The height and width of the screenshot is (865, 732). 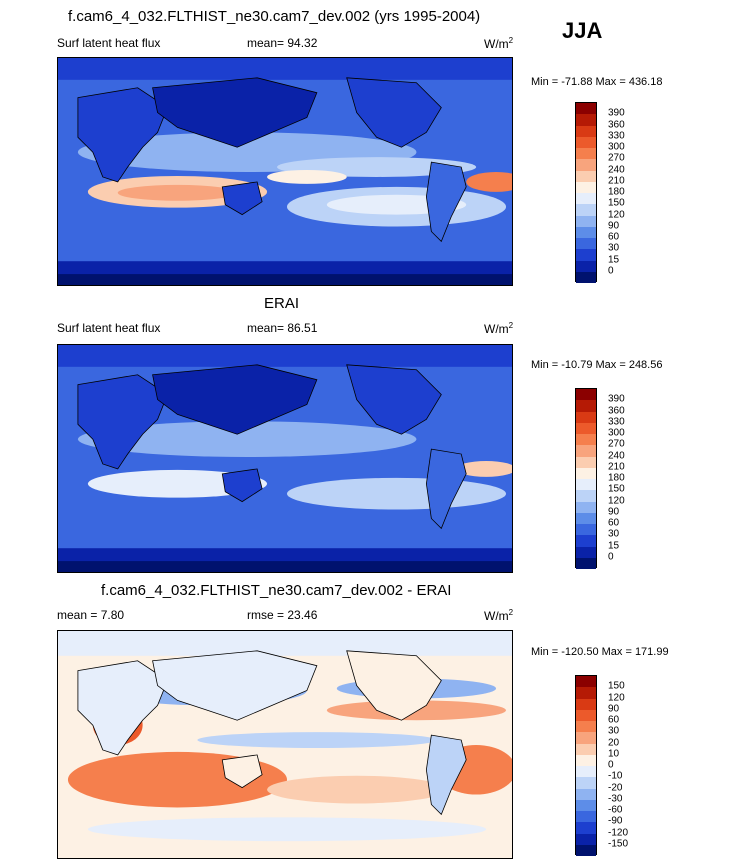 What do you see at coordinates (614, 742) in the screenshot?
I see `colorbar-tick-label: 20` at bounding box center [614, 742].